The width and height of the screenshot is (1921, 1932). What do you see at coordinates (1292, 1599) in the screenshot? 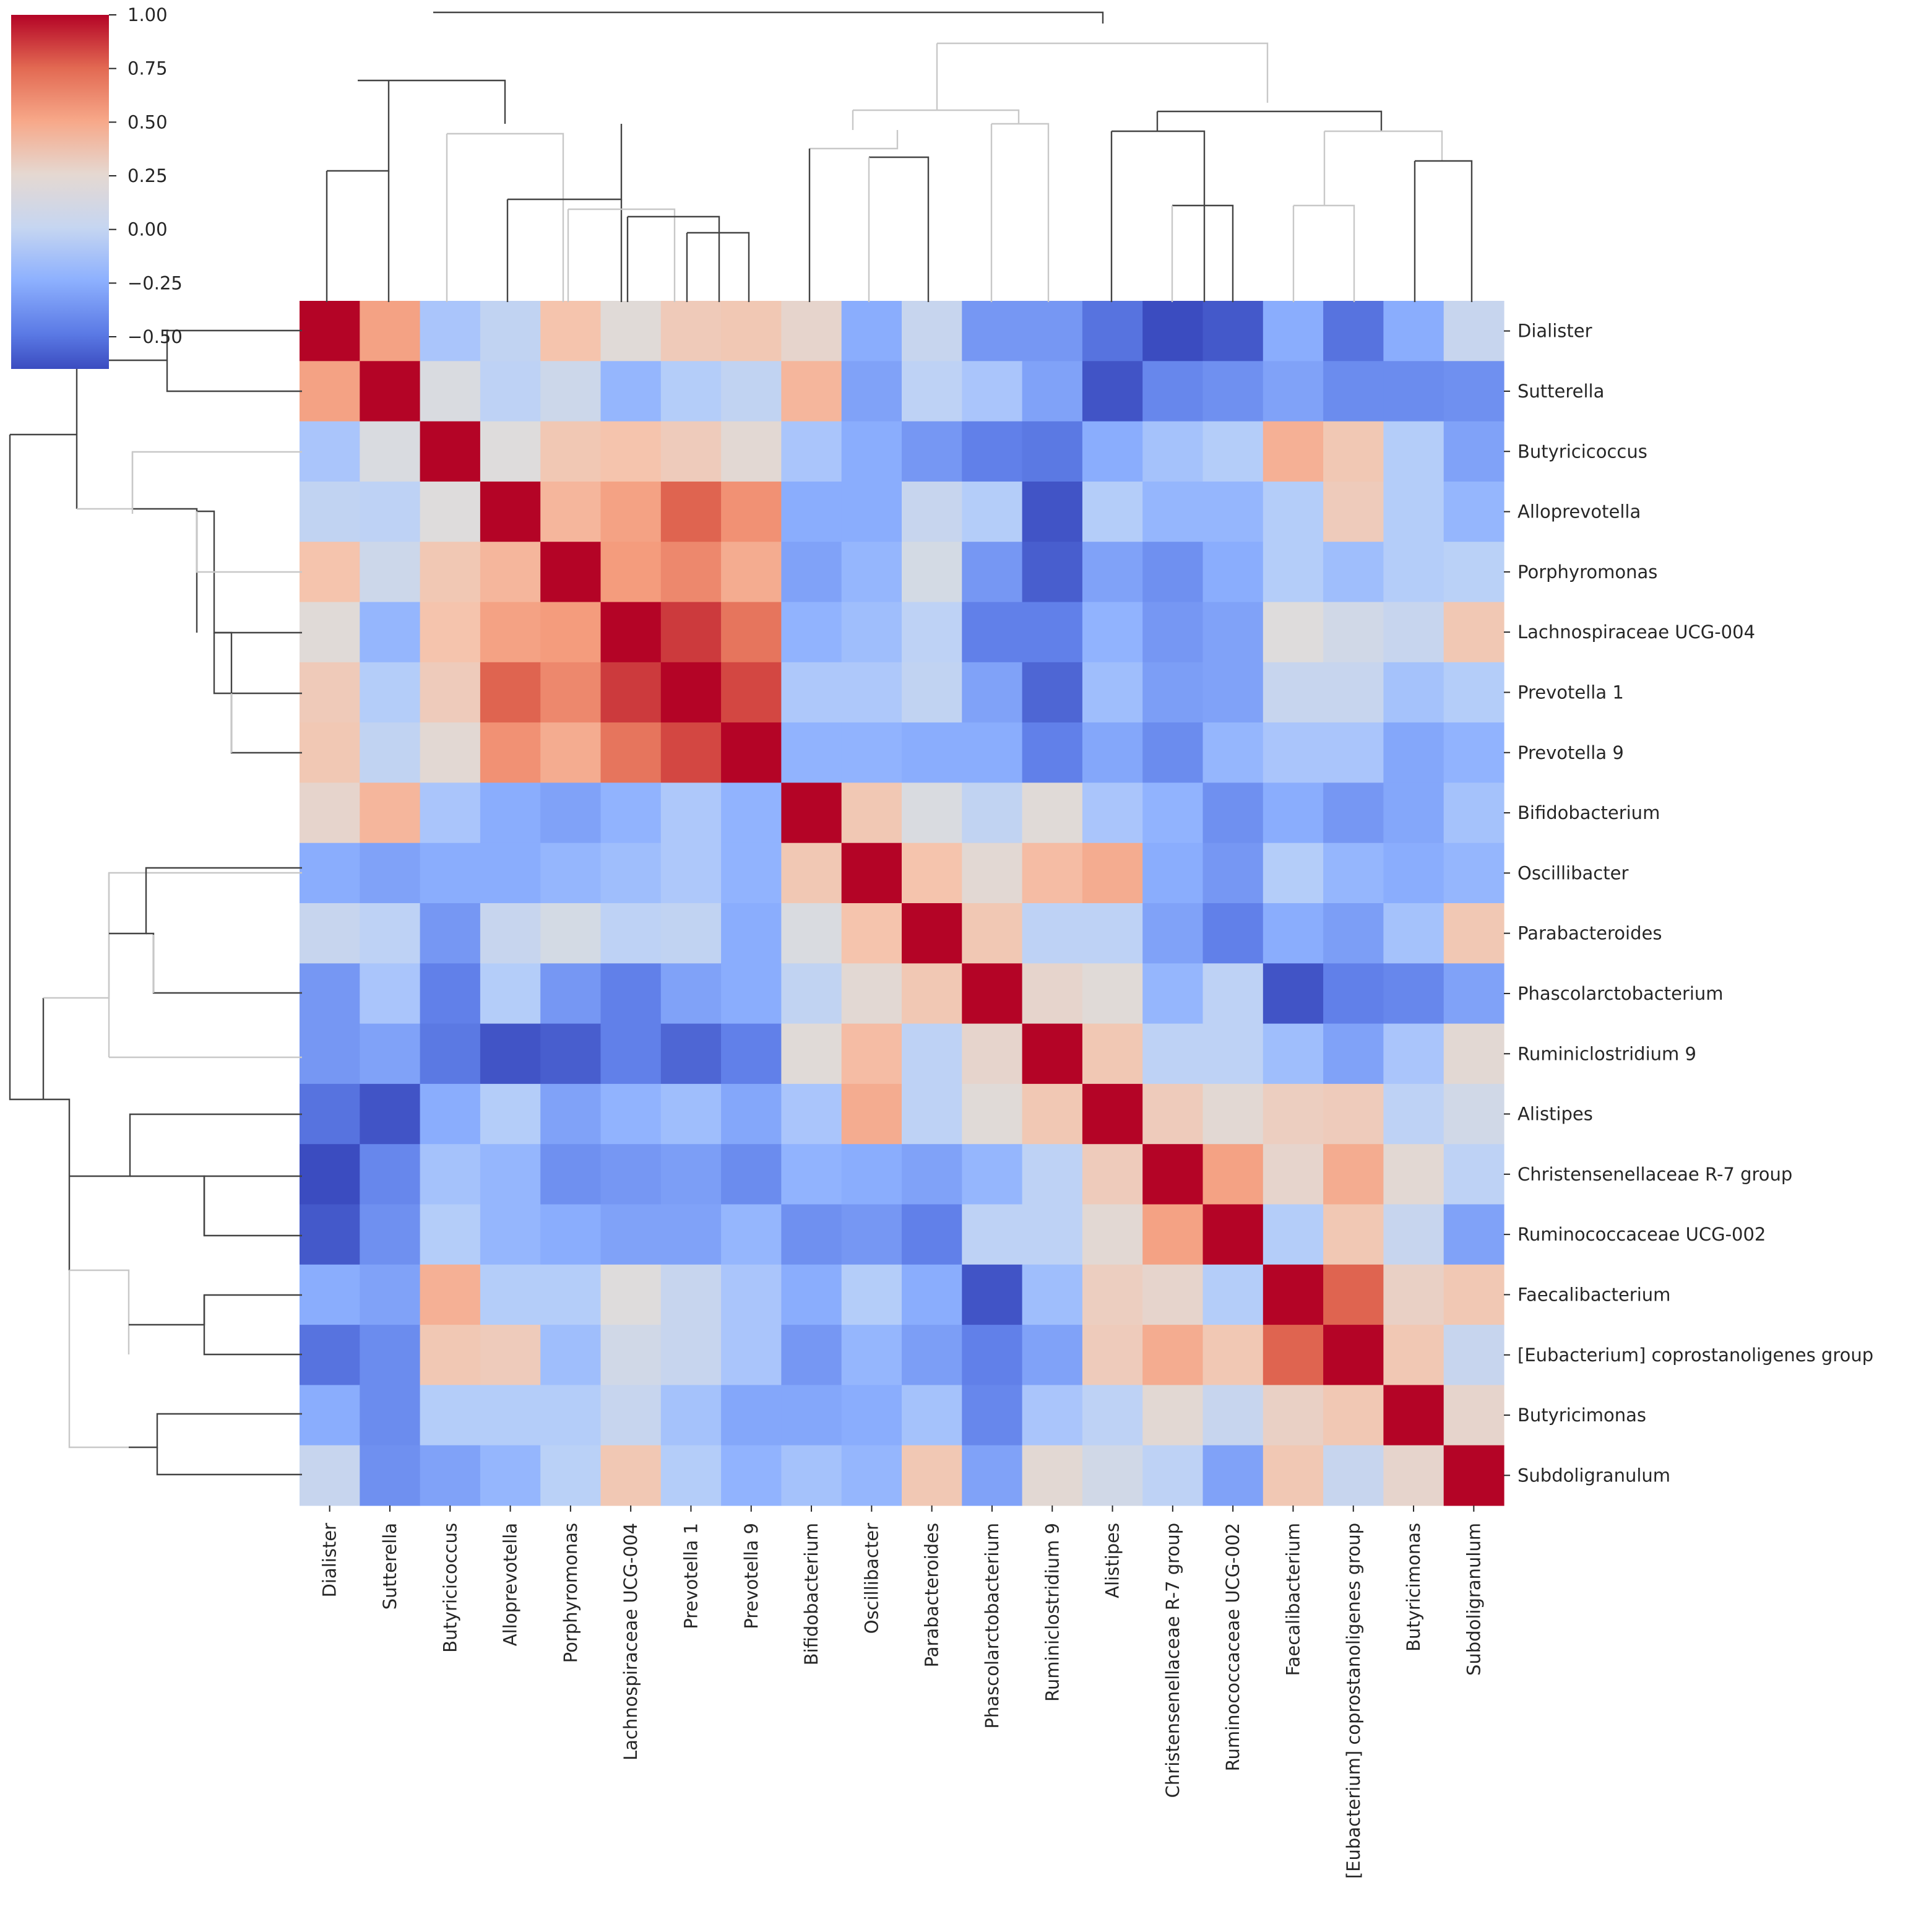
I see `column-label: Faecalibacterium` at bounding box center [1292, 1599].